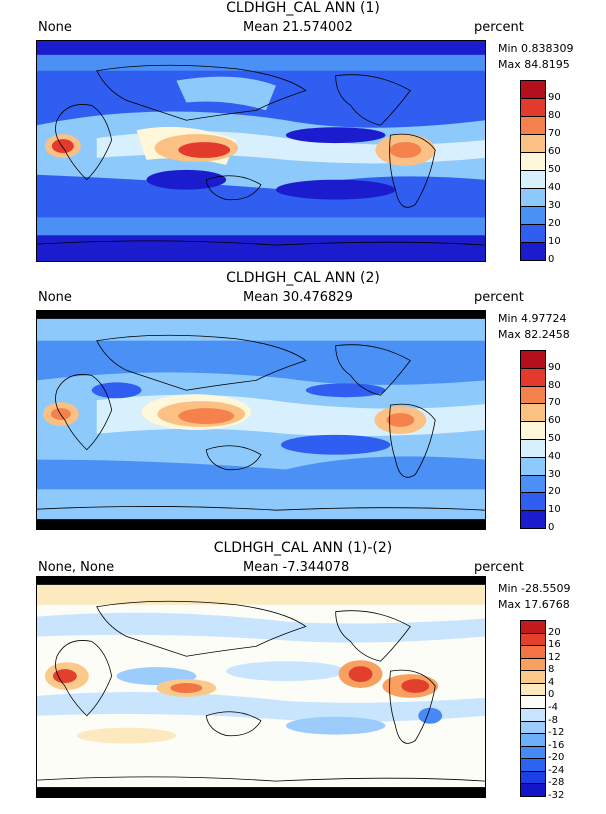 Image resolution: width=606 pixels, height=814 pixels. I want to click on colorbar-label: 8, so click(551, 670).